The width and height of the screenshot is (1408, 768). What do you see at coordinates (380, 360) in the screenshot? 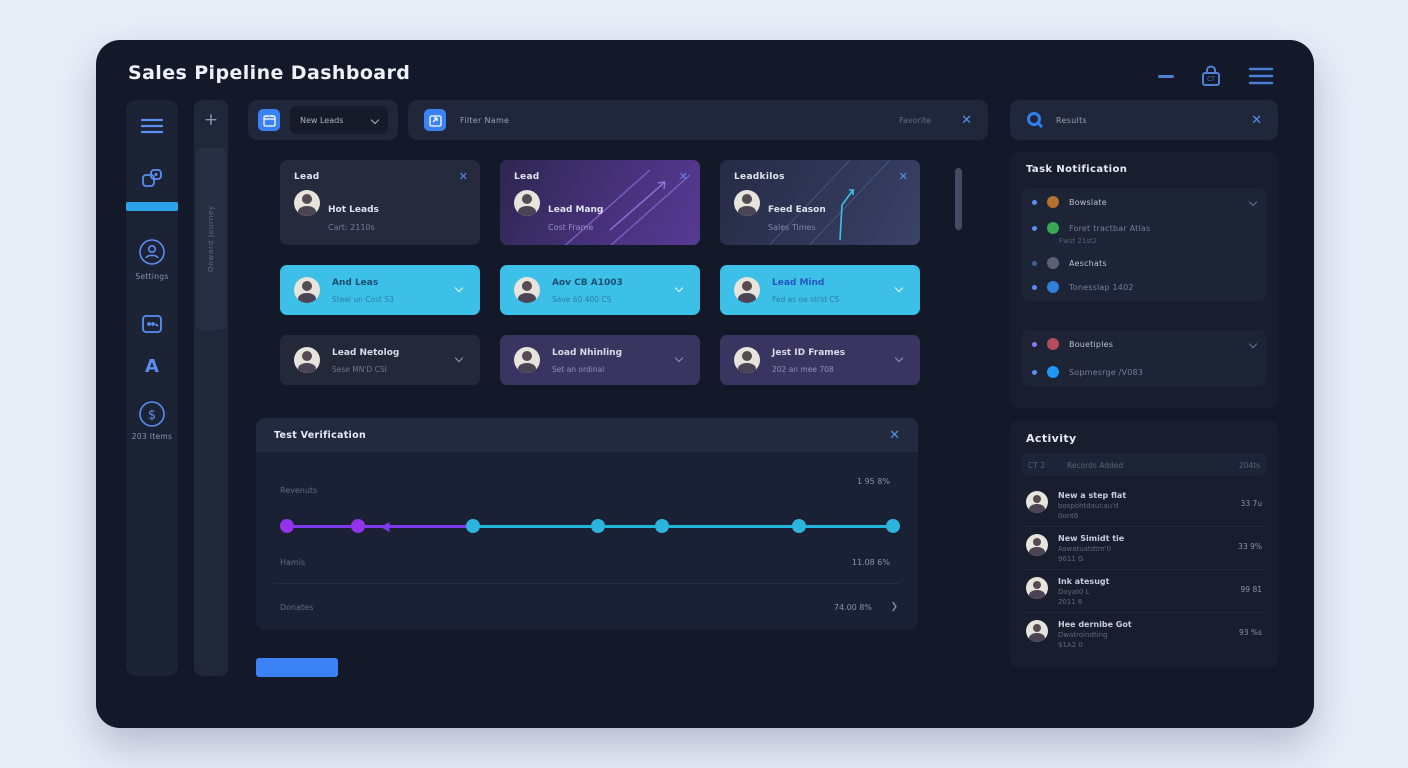
I see `lead-card: Lead Netolog Sese MN'D CSI` at bounding box center [380, 360].